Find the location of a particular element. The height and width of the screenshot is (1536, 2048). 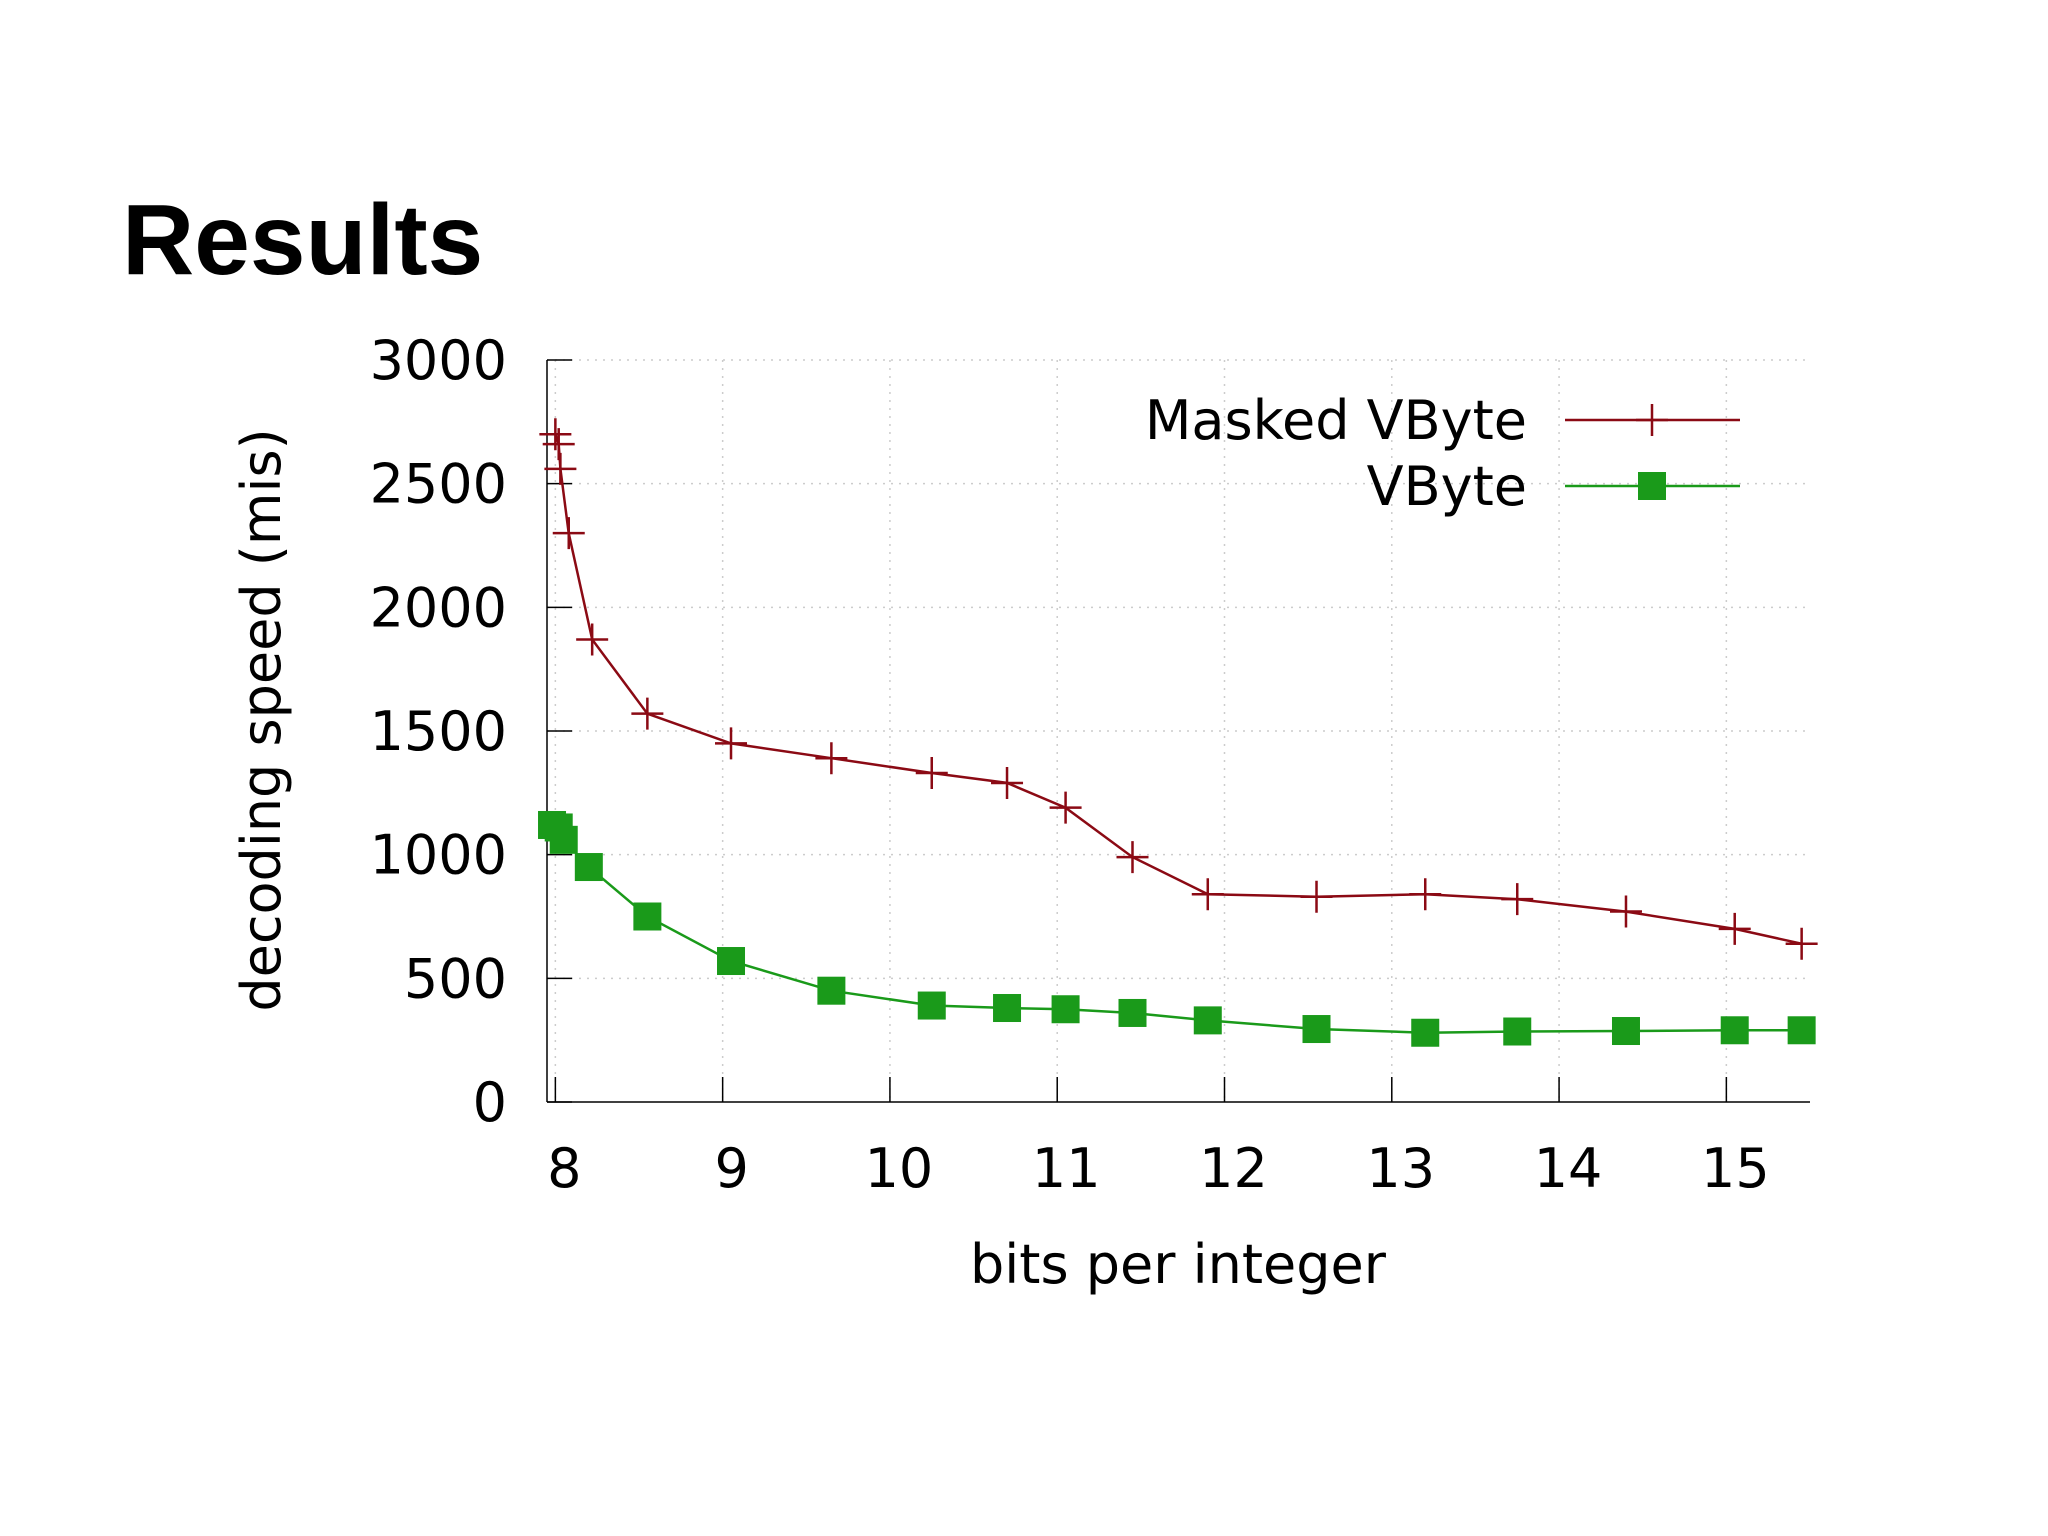

series-vbyte is located at coordinates (1177, 928).